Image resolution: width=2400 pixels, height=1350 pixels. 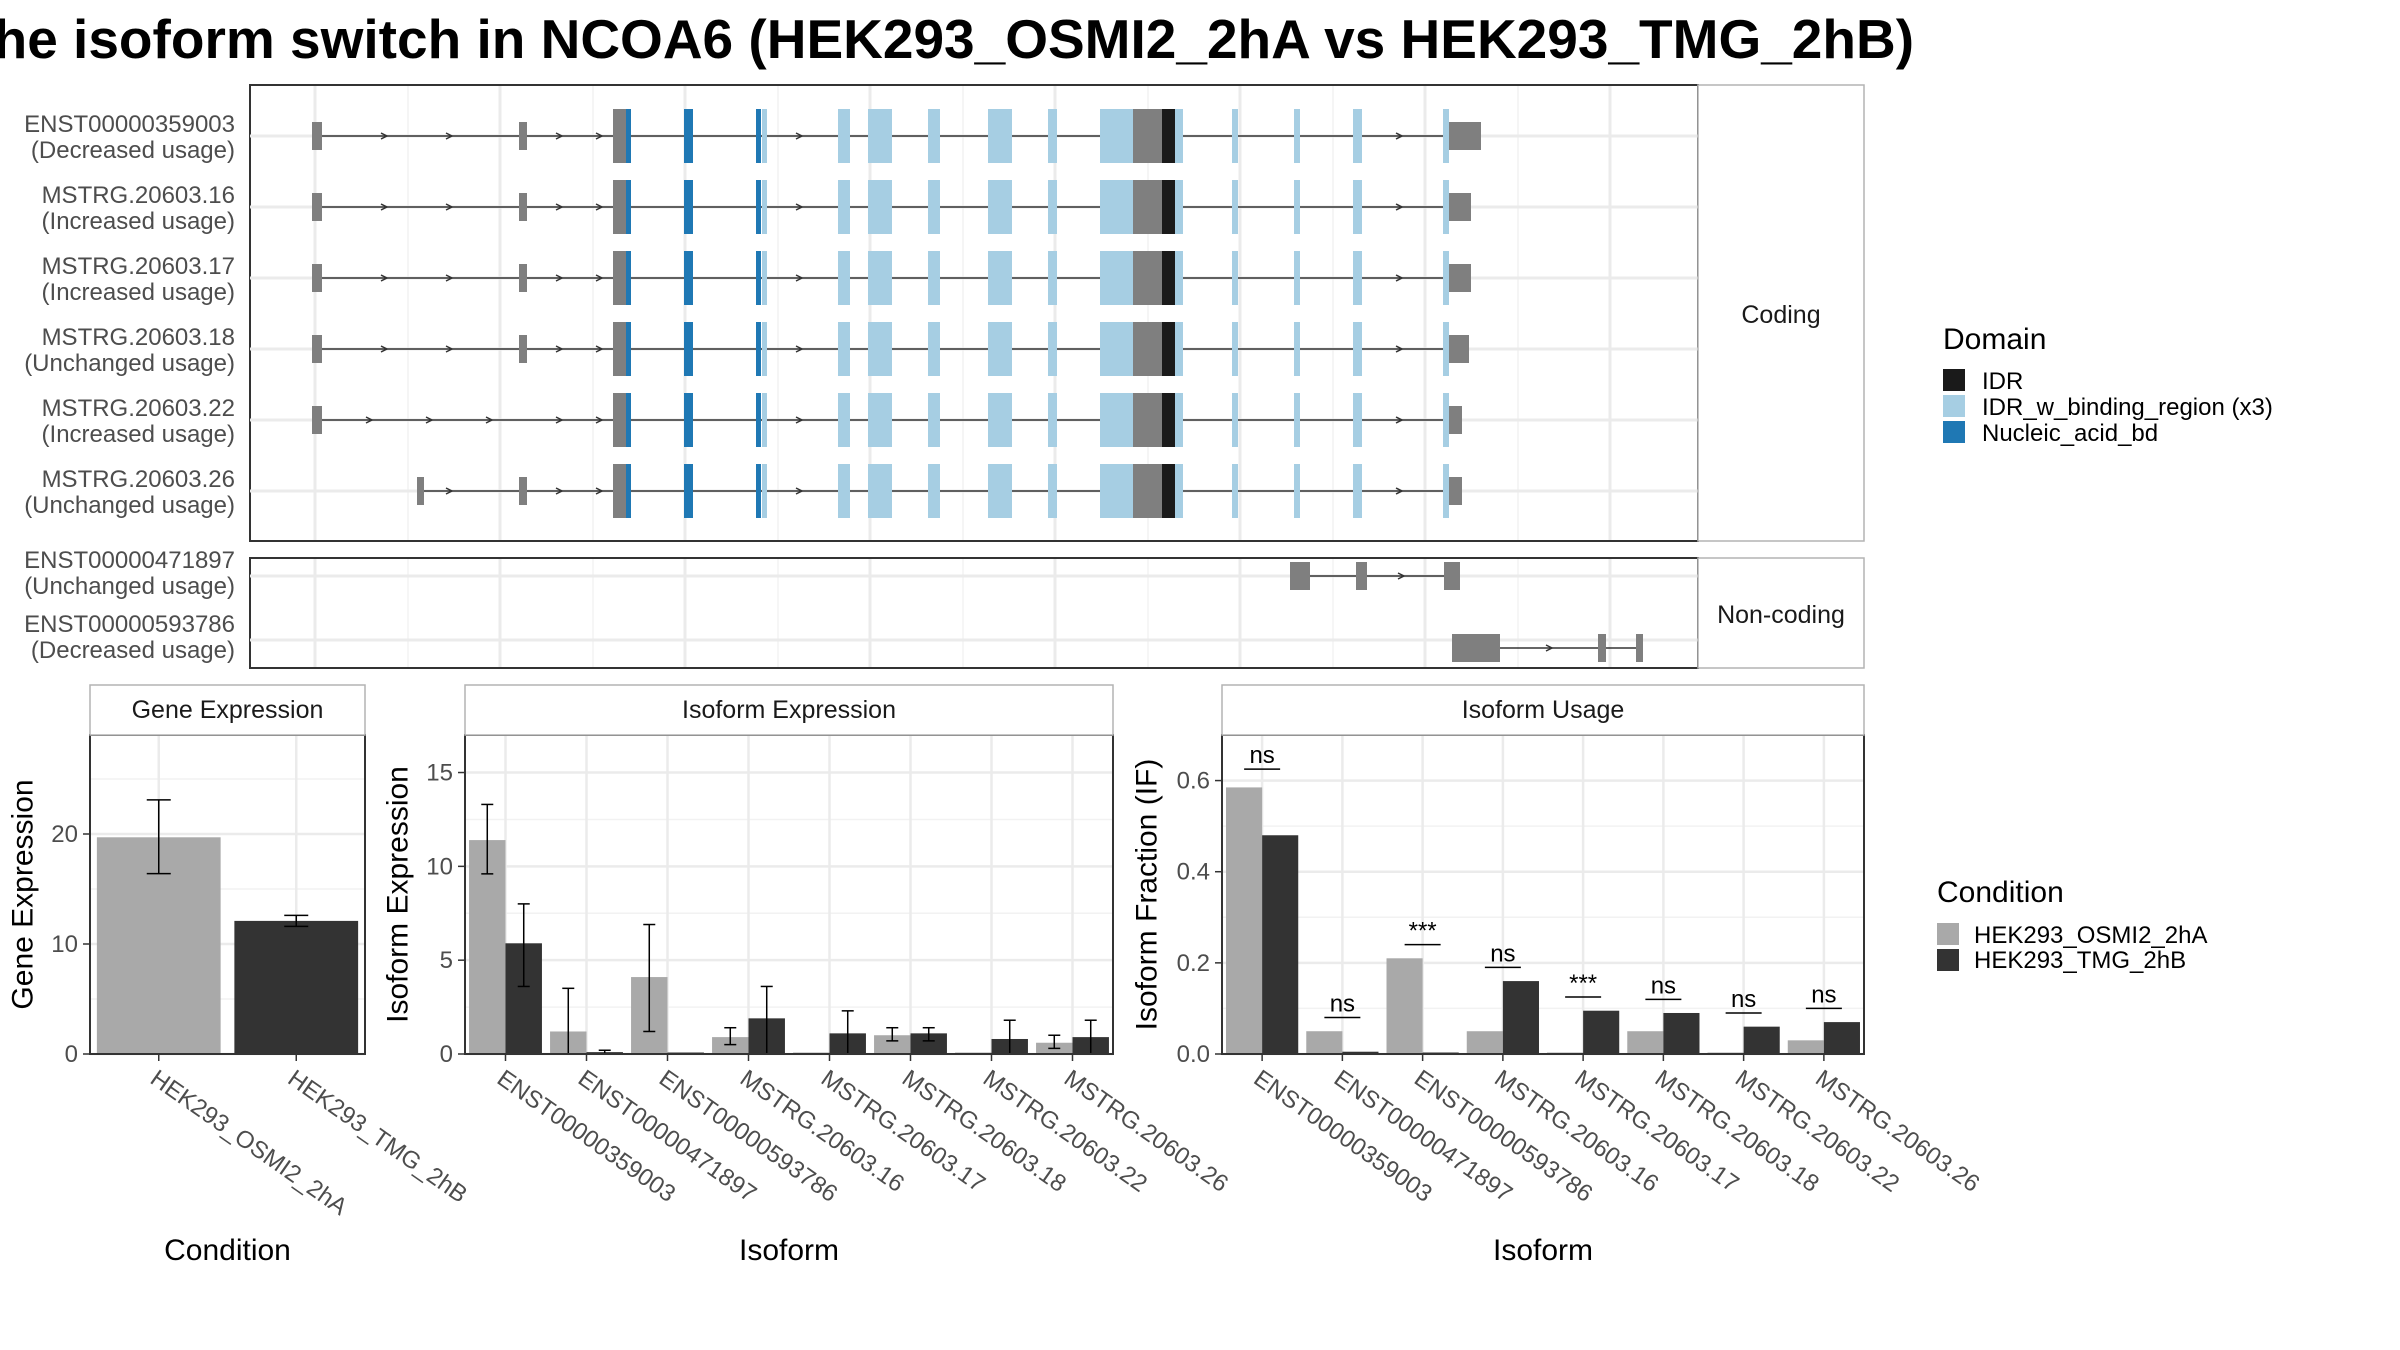 I want to click on legend-swatch-cond-a, so click(x=1948, y=934).